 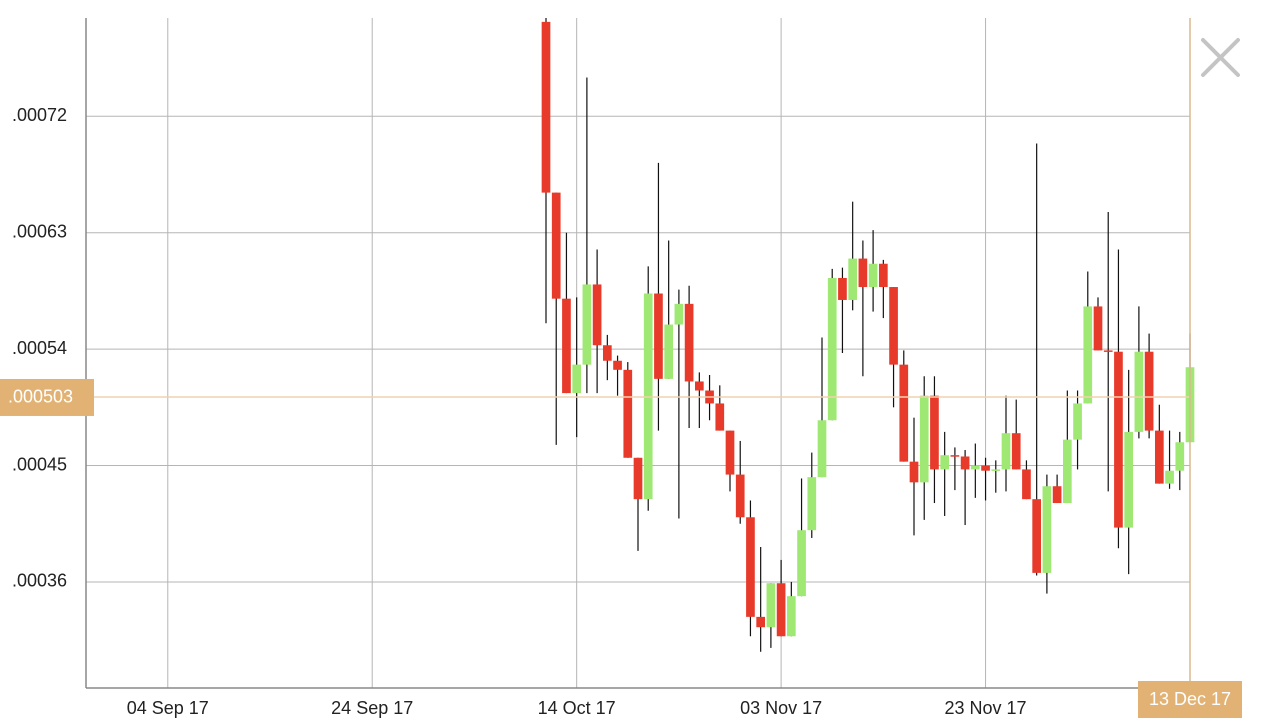 What do you see at coordinates (986, 708) in the screenshot?
I see `x-tick-label: 23 Nov 17` at bounding box center [986, 708].